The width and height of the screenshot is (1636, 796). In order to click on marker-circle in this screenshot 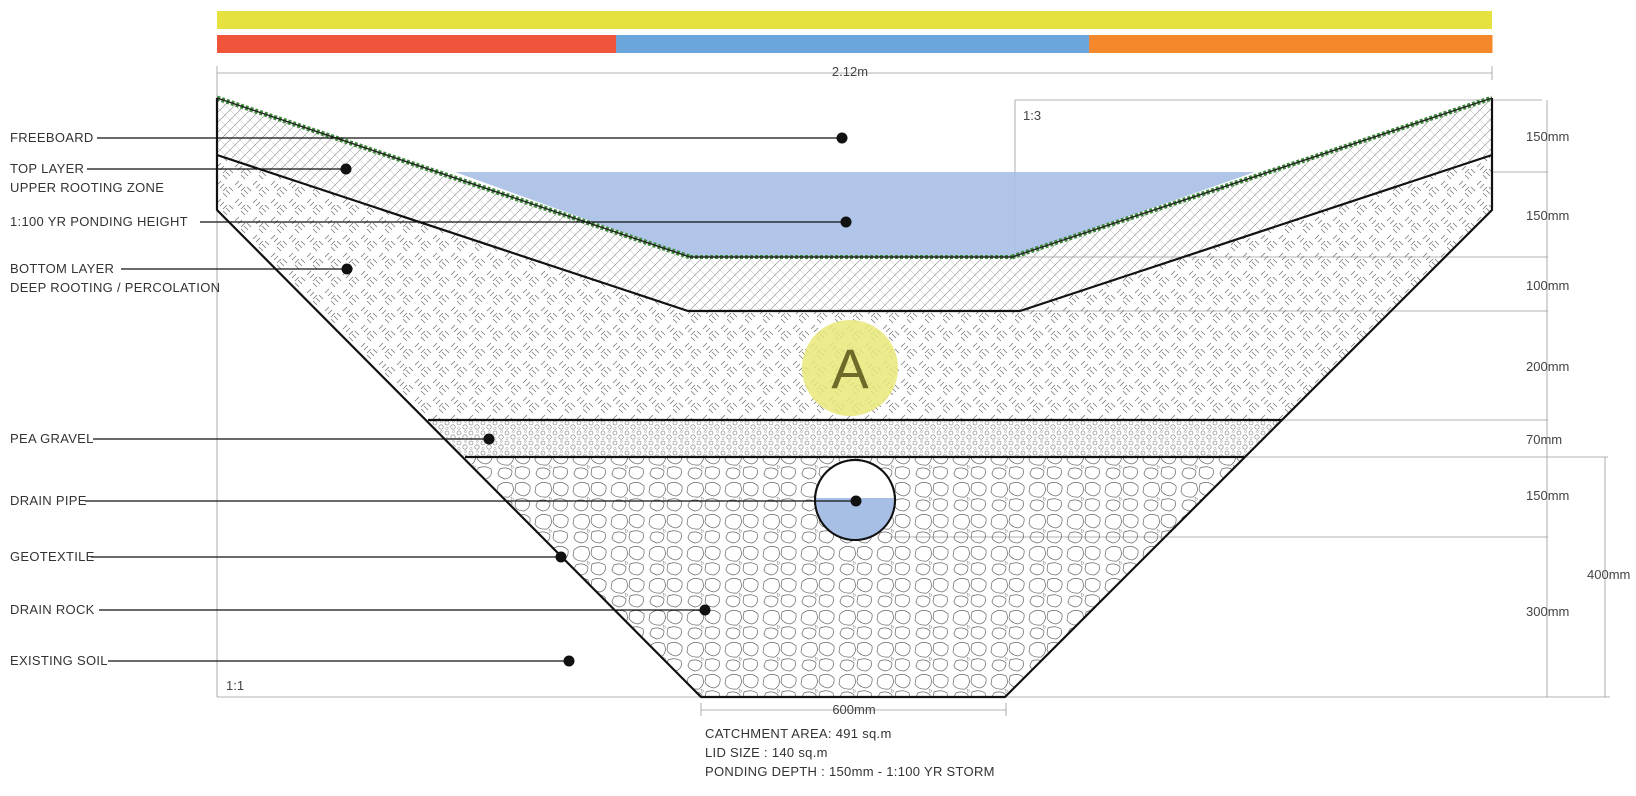, I will do `click(850, 368)`.